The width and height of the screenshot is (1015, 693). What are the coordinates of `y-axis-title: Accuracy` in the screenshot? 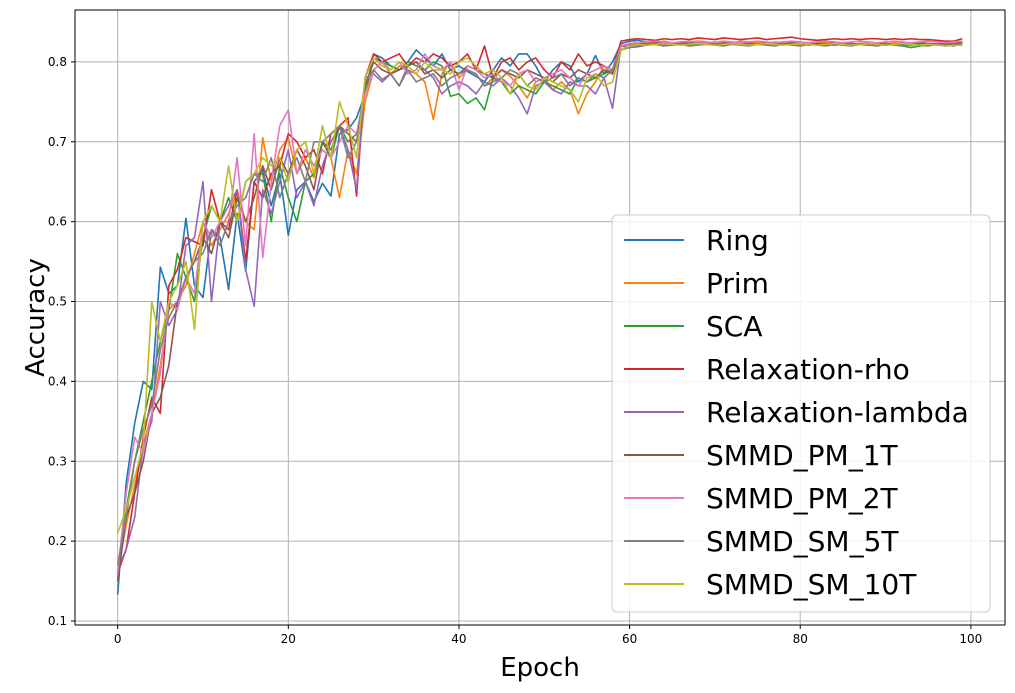 It's located at (36, 317).